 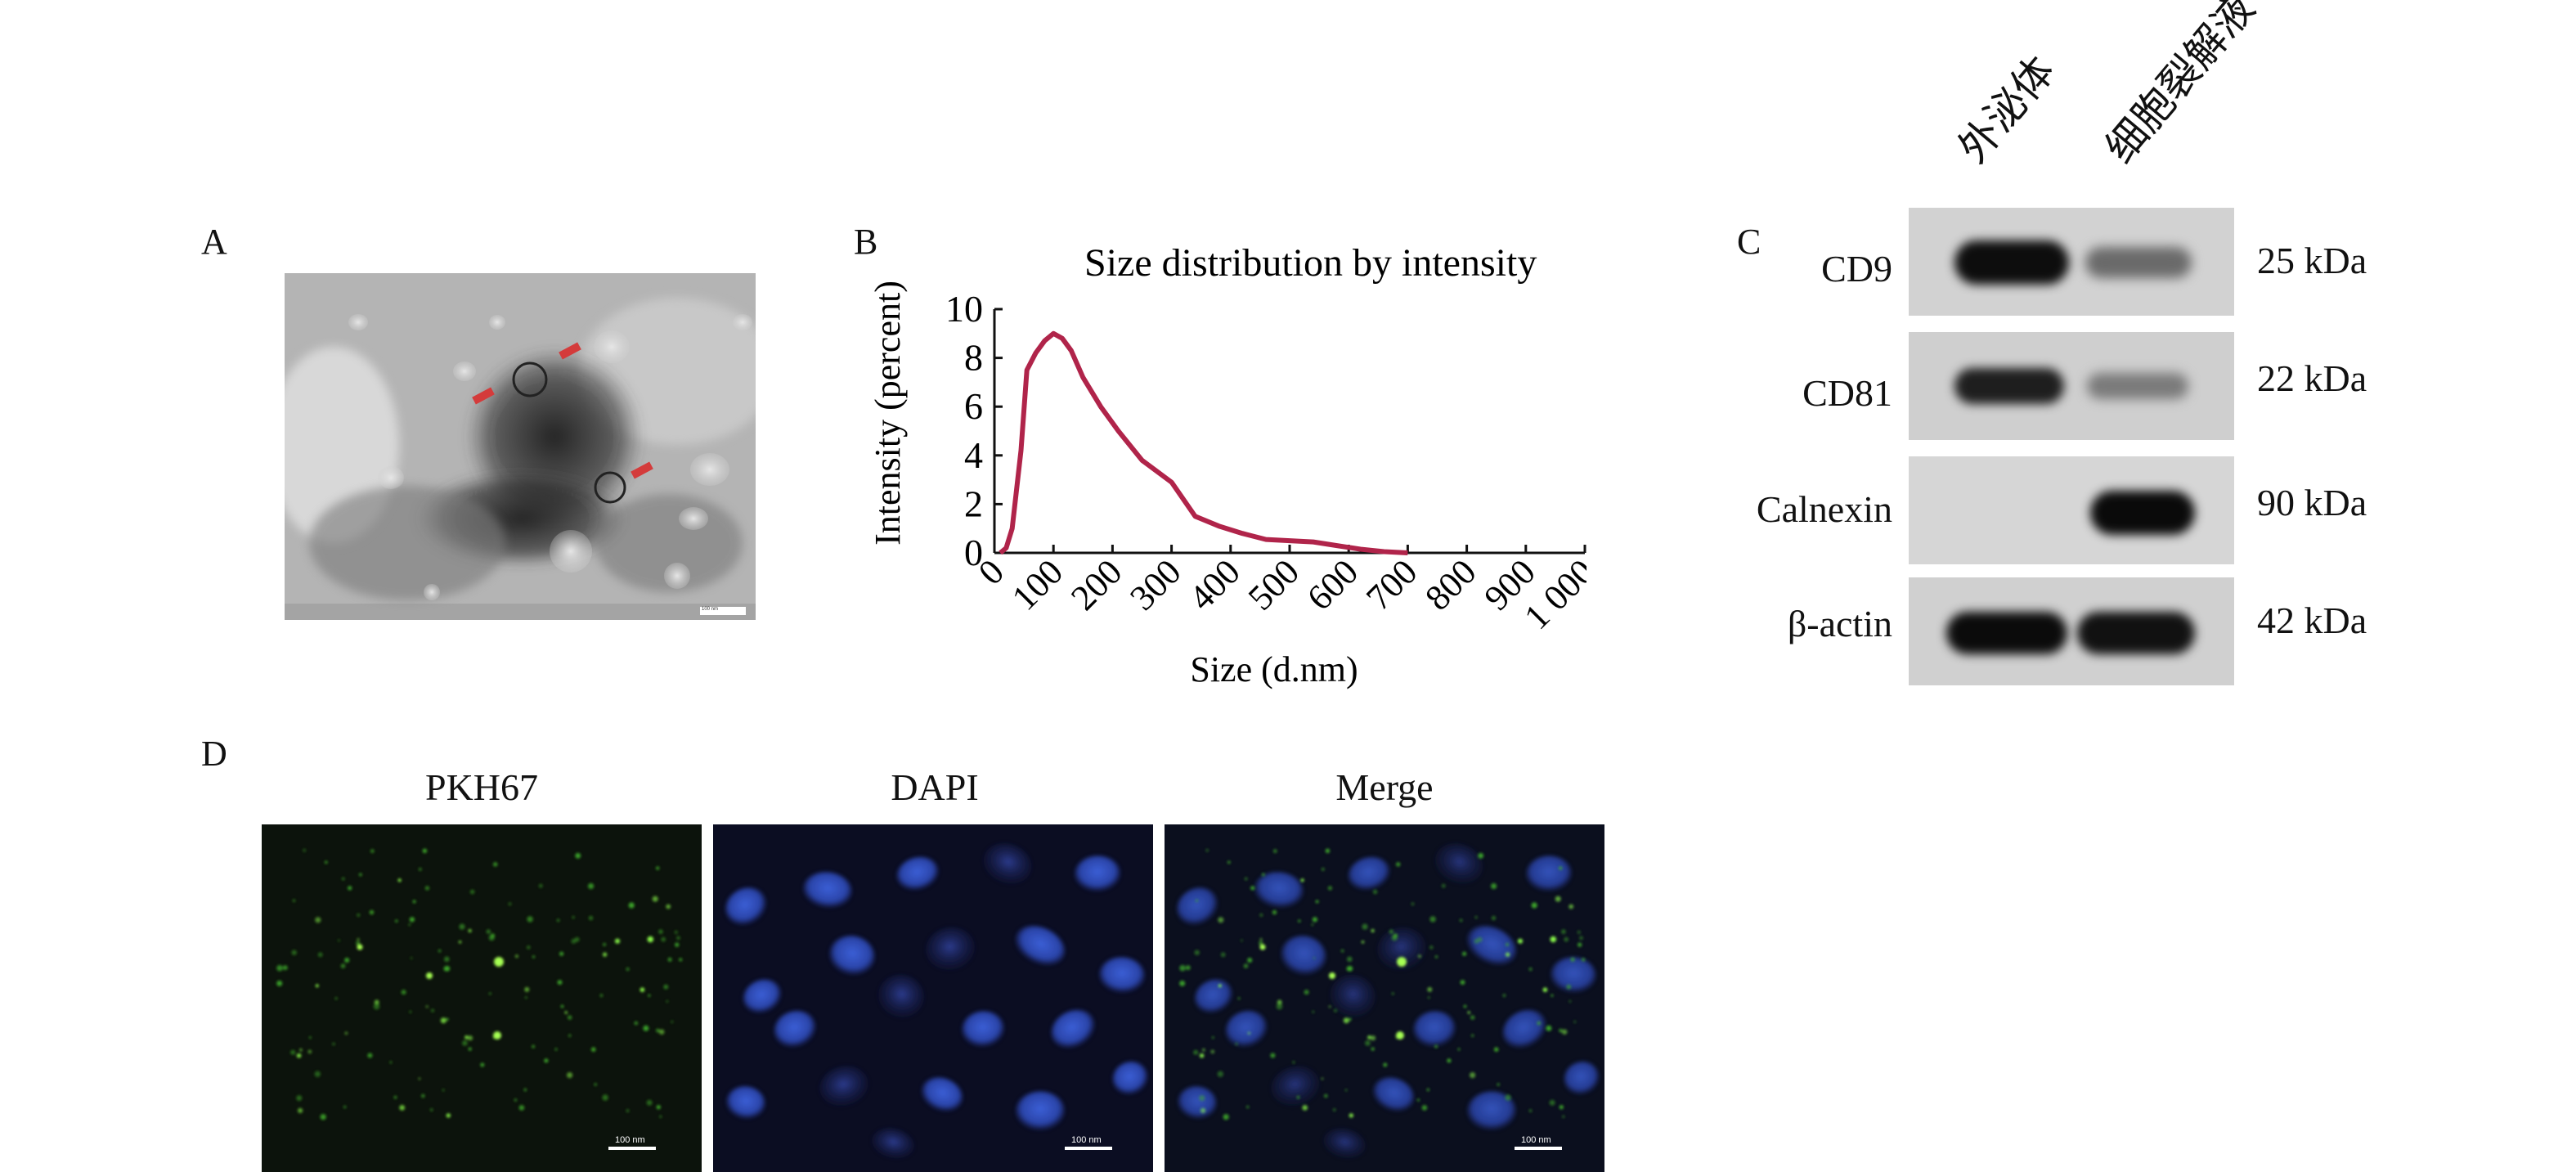 I want to click on panel-label-c: C, so click(x=1749, y=242).